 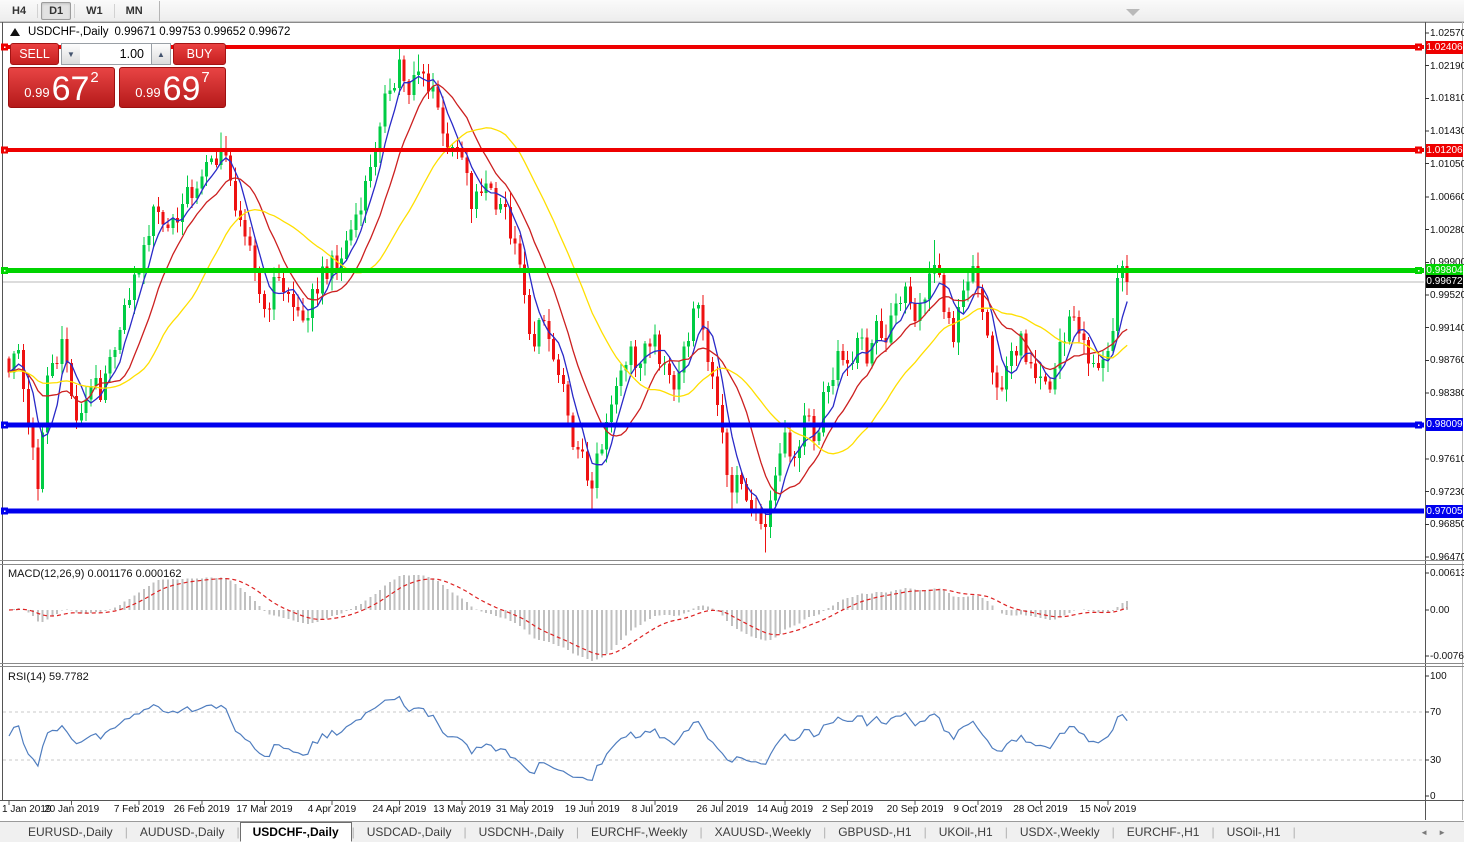 What do you see at coordinates (72, 809) in the screenshot?
I see `date-tick-label: 20 Jan 2019` at bounding box center [72, 809].